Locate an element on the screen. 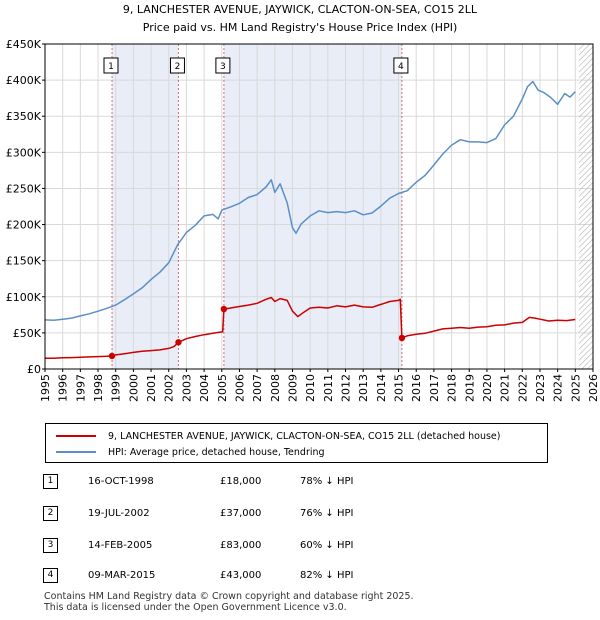  x-tick-label: 2015 is located at coordinates (399, 388).